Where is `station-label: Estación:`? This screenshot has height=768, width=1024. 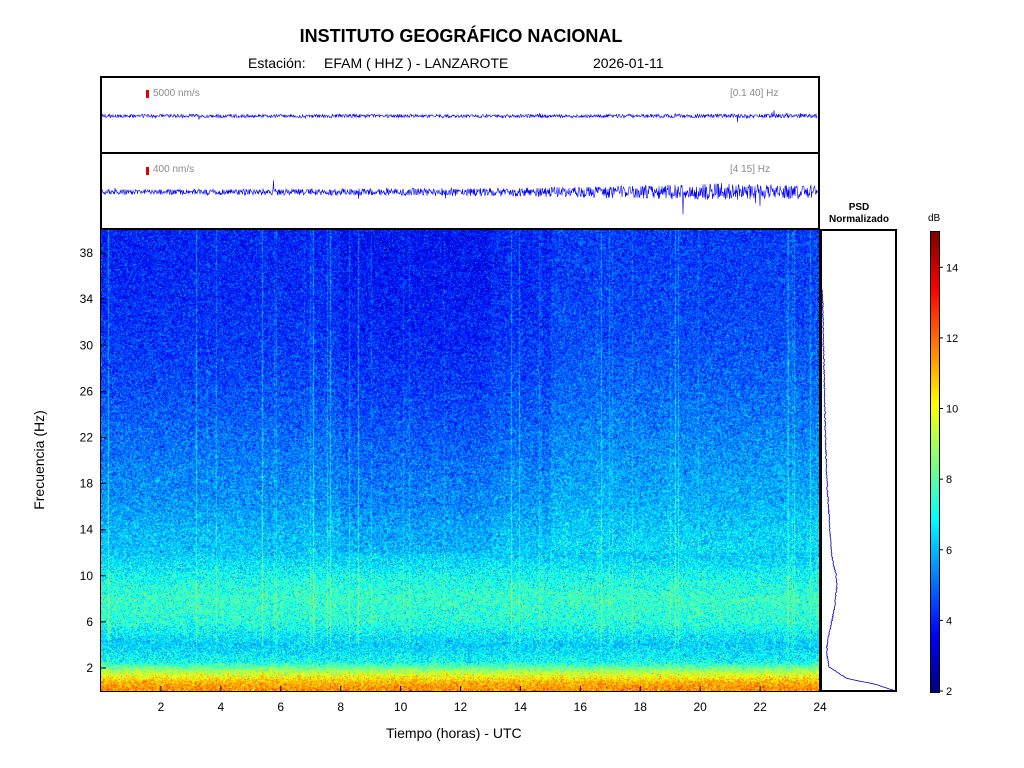 station-label: Estación: is located at coordinates (277, 63).